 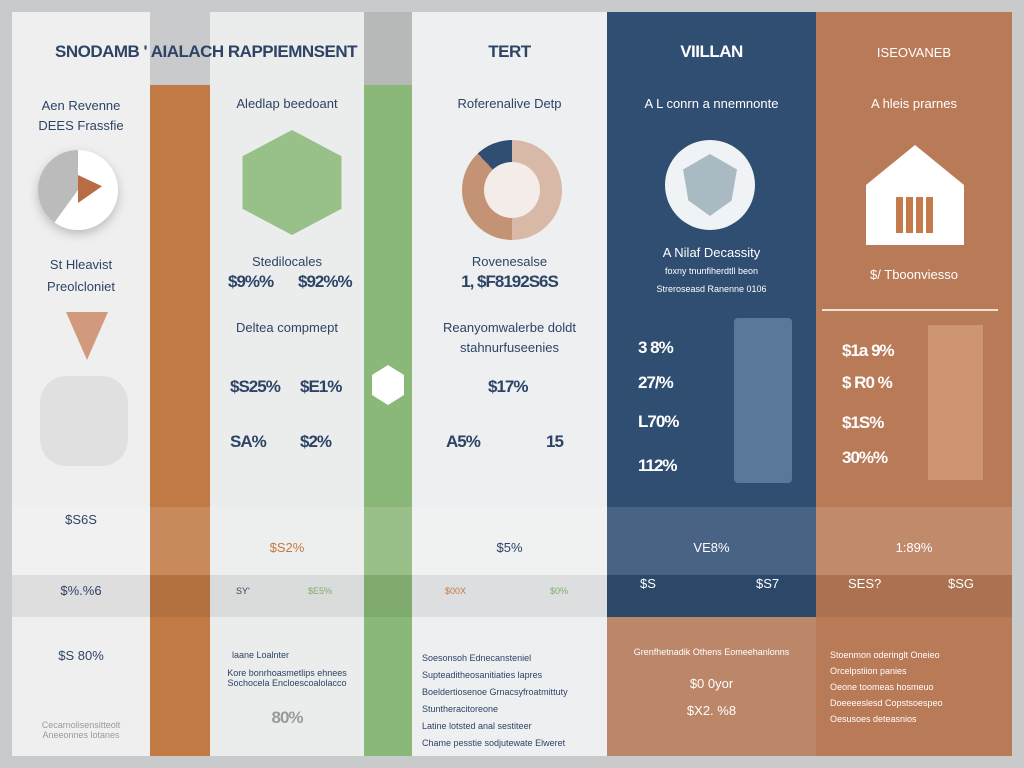 What do you see at coordinates (320, 591) in the screenshot?
I see `stat: $E5%` at bounding box center [320, 591].